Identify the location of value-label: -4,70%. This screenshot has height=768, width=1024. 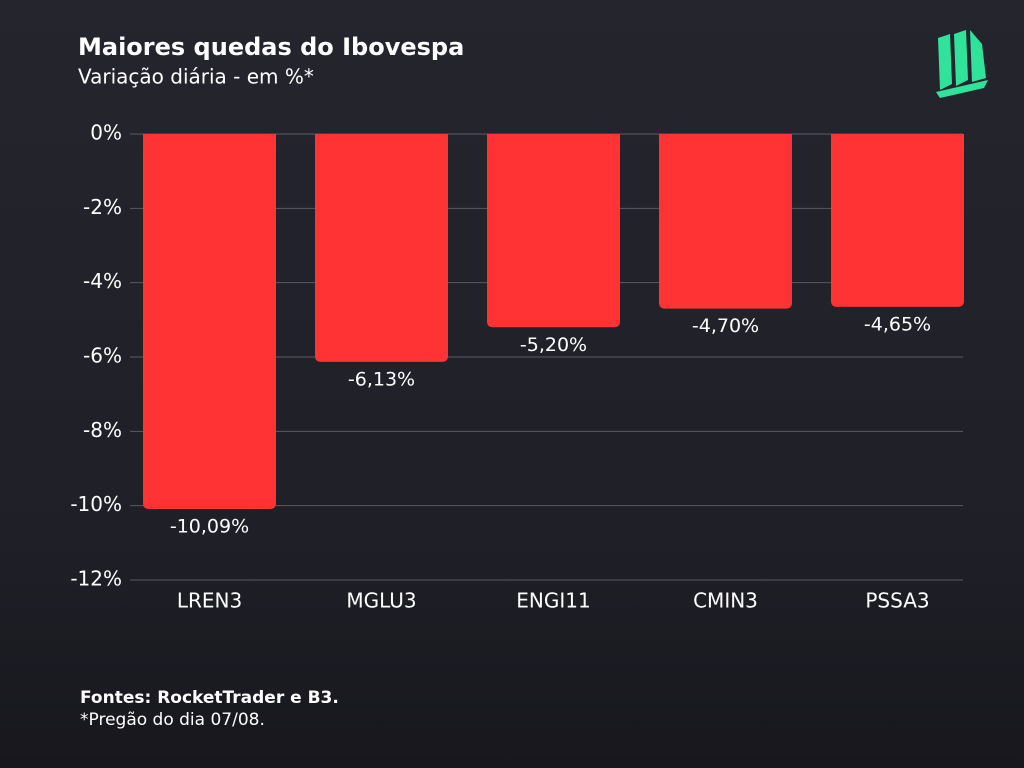
(725, 326).